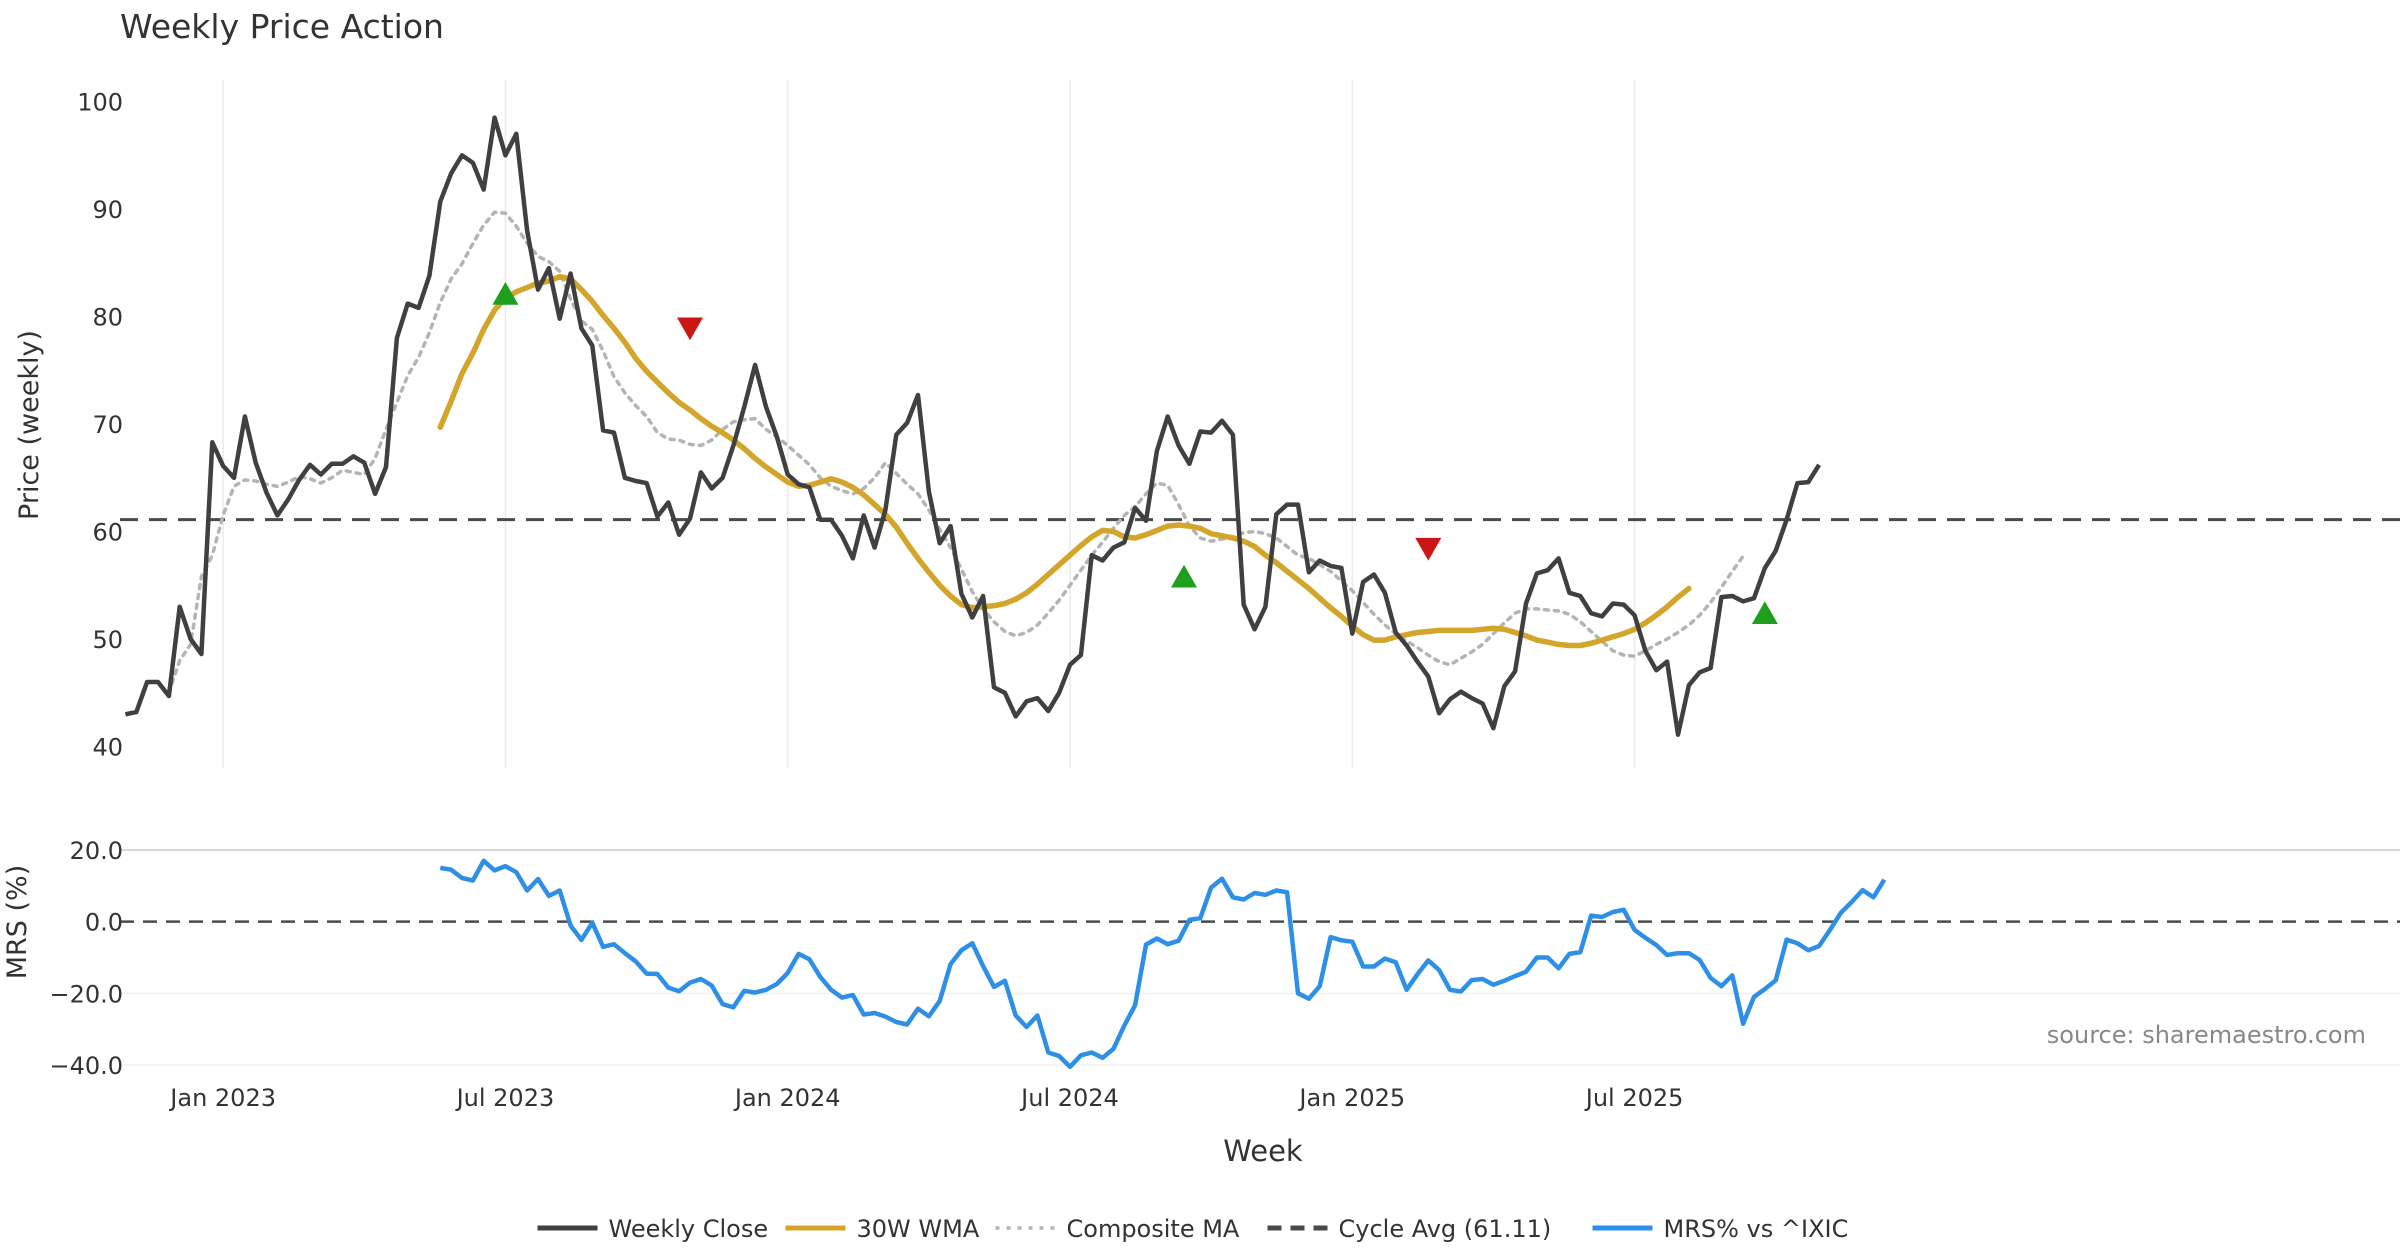  Describe the element at coordinates (1163, 964) in the screenshot. I see `mrs-line` at that location.